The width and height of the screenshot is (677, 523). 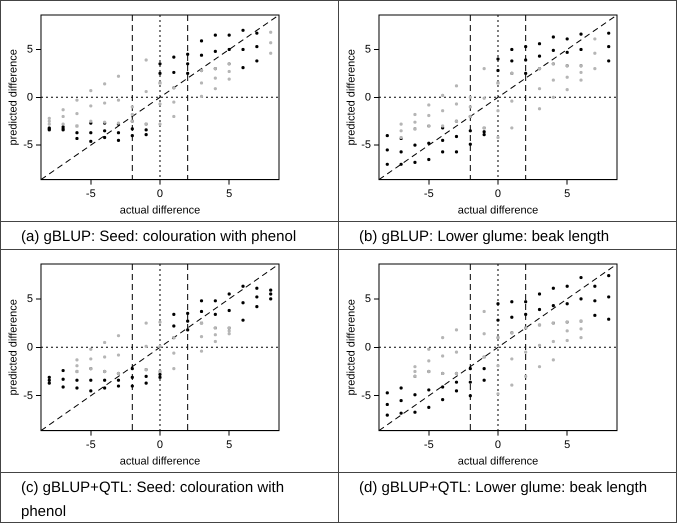 I want to click on text: (a) gBLUP: Seed: colouration with phenol, so click(x=159, y=237).